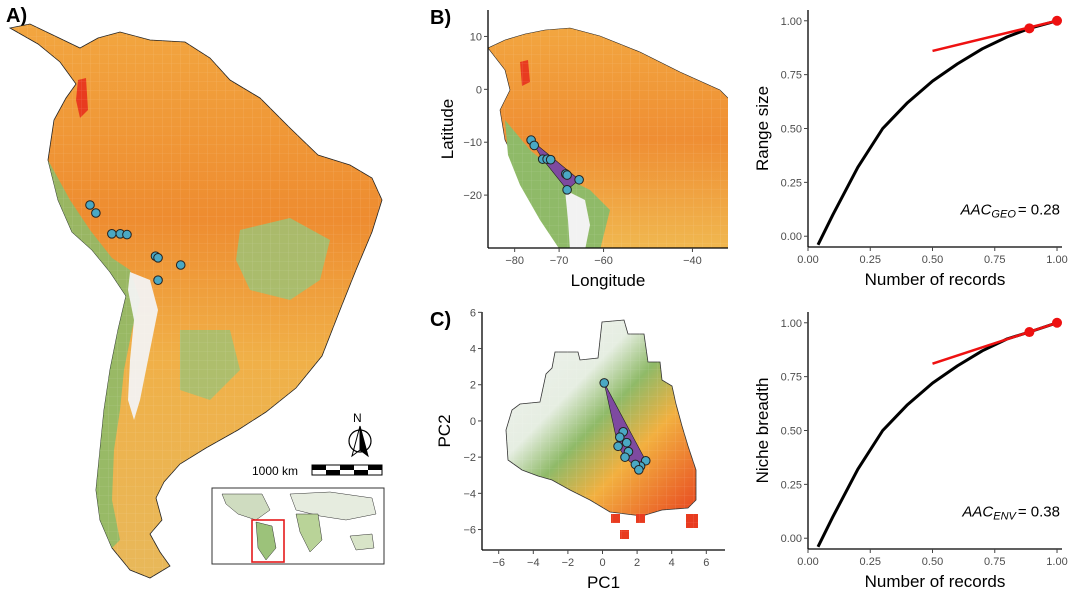  What do you see at coordinates (444, 430) in the screenshot?
I see `panel-c-y-title: PC2` at bounding box center [444, 430].